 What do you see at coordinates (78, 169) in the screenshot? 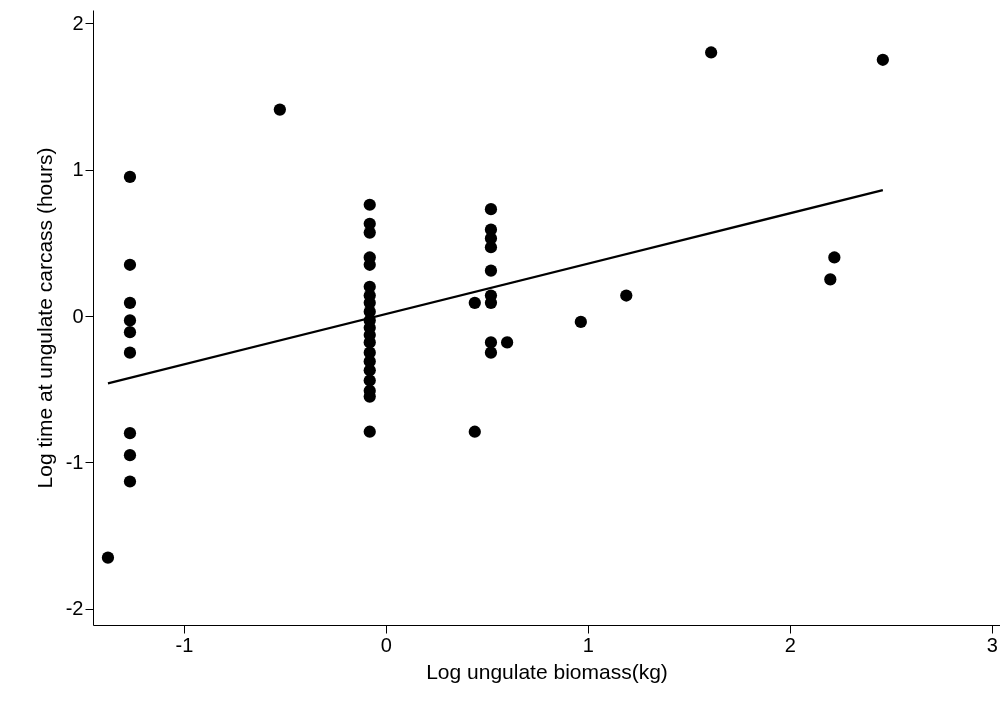
I see `y-tick-label: 1` at bounding box center [78, 169].